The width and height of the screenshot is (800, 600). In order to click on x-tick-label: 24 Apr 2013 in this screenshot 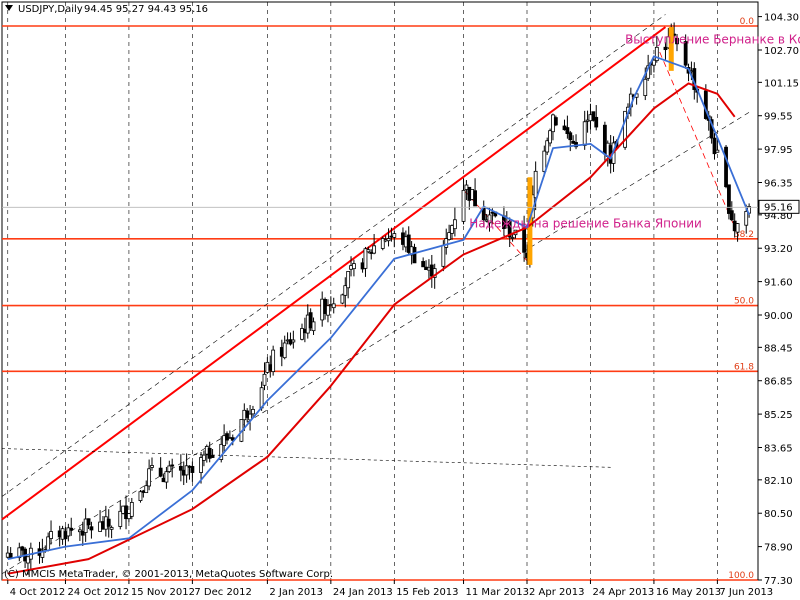, I will do `click(623, 592)`.